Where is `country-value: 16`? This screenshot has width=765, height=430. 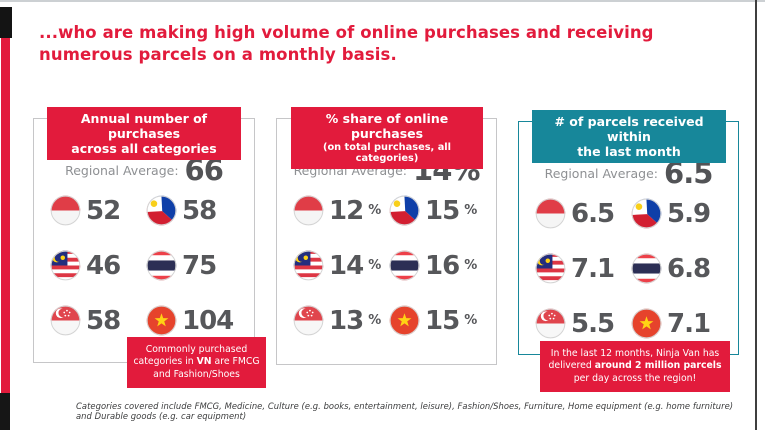
country-value: 16 is located at coordinates (442, 265).